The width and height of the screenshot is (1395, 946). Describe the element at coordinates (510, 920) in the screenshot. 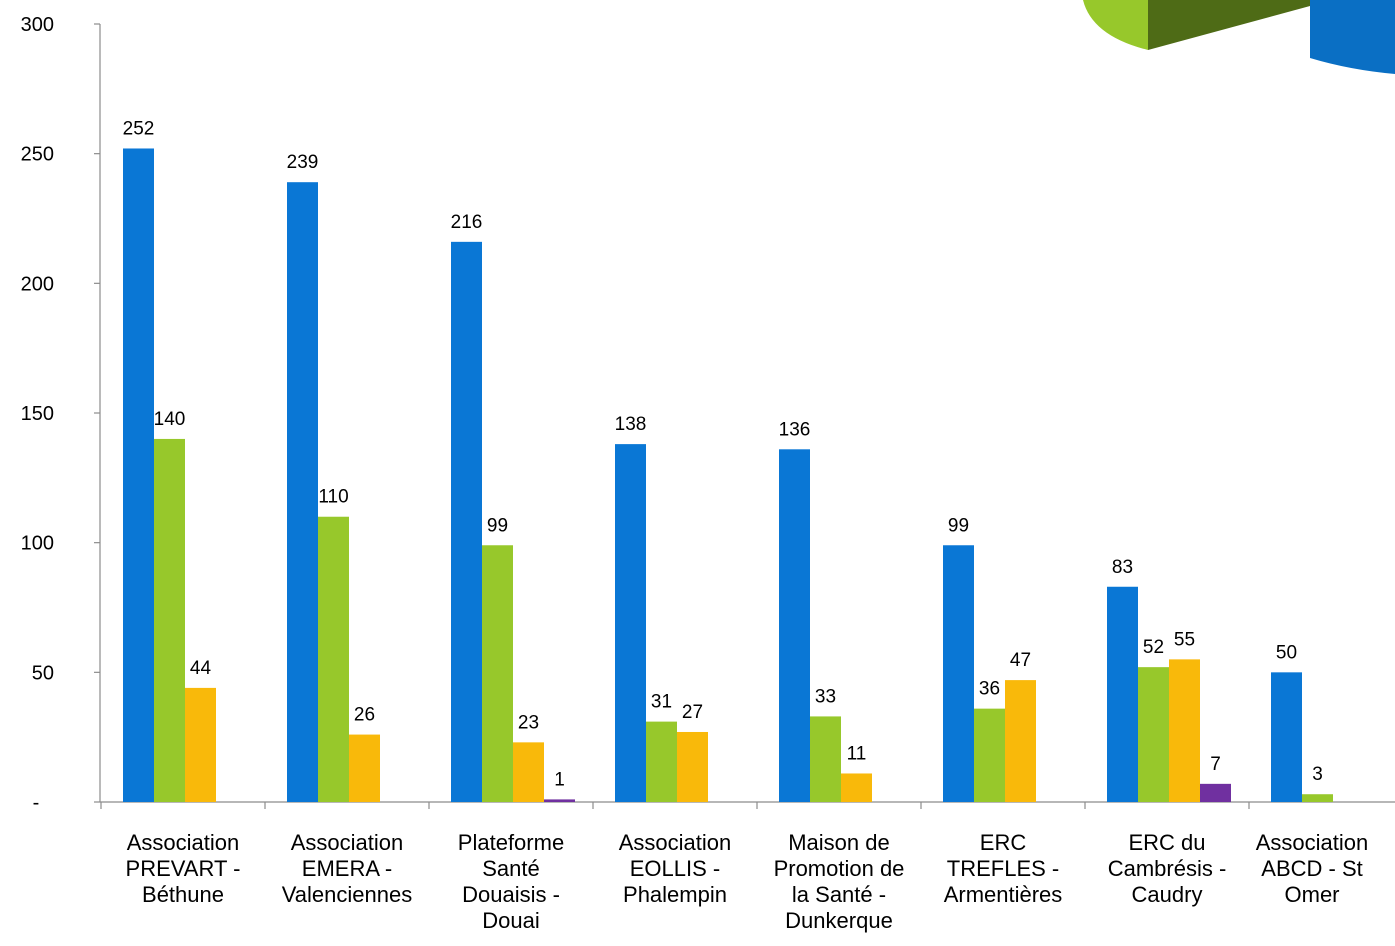

I see `category-label-line: Douai` at that location.